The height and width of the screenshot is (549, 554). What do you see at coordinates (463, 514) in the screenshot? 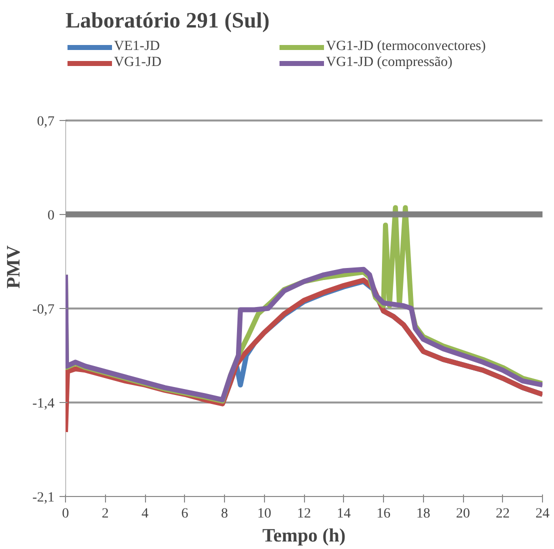
I see `x-tick-label: 20` at bounding box center [463, 514].